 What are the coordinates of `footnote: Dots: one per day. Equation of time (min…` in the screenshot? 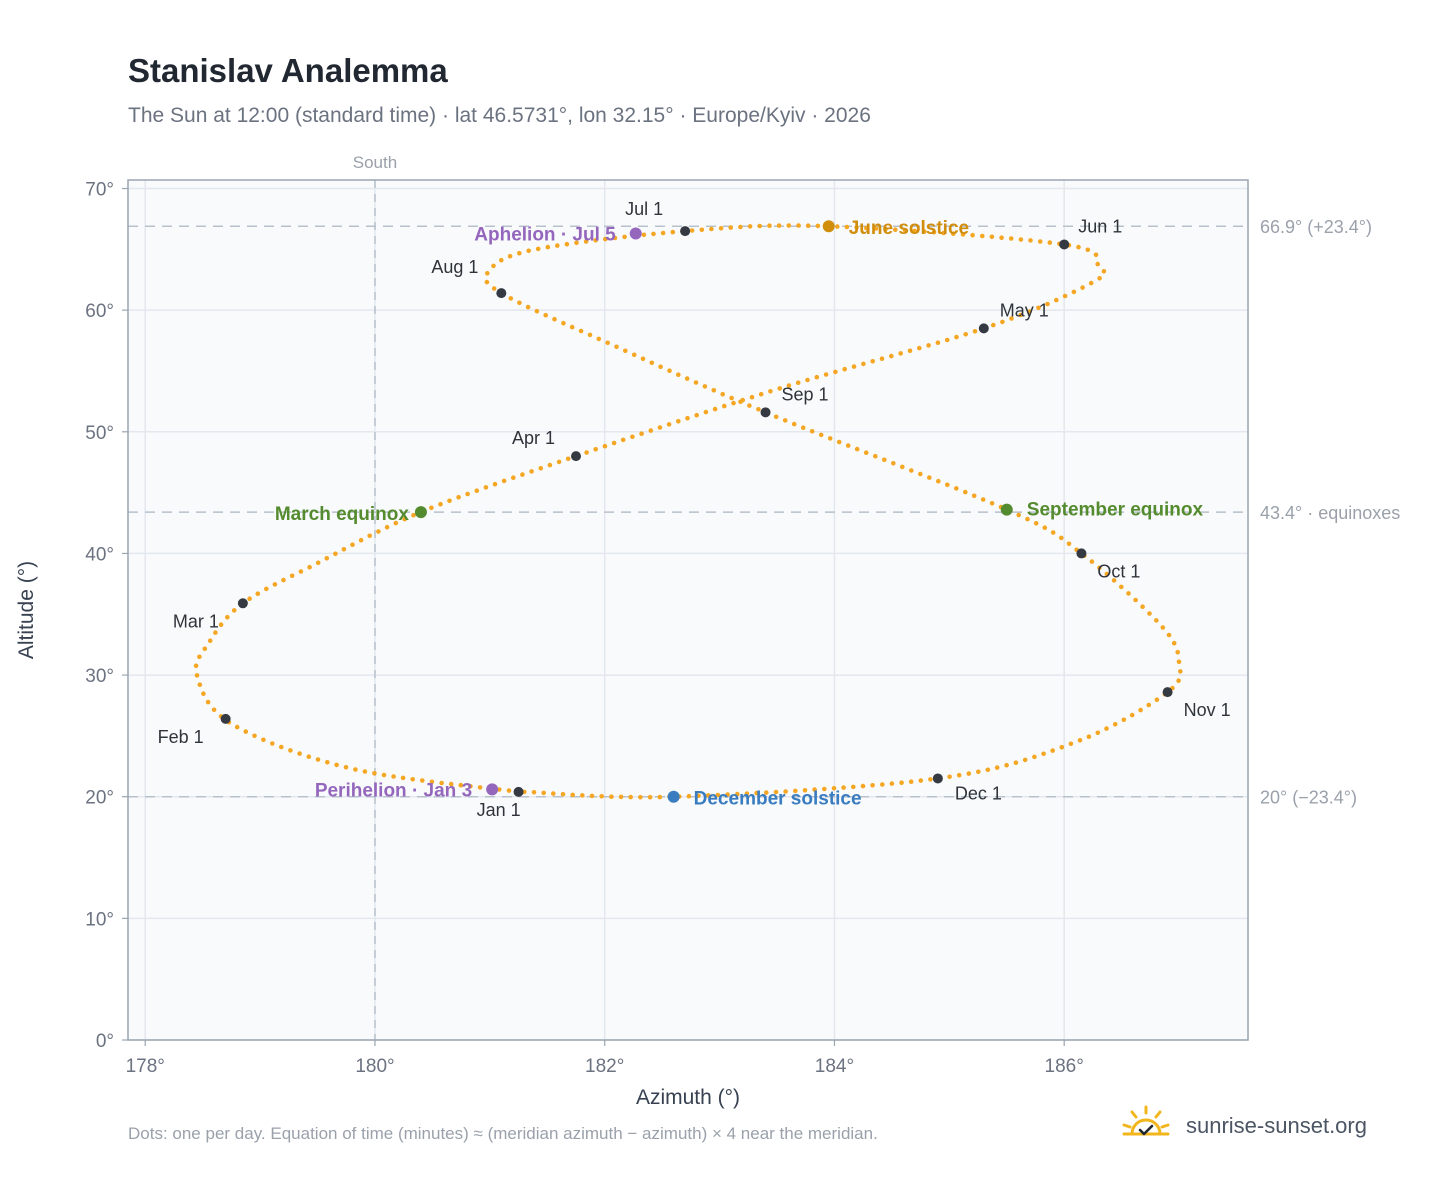 It's located at (503, 1133).